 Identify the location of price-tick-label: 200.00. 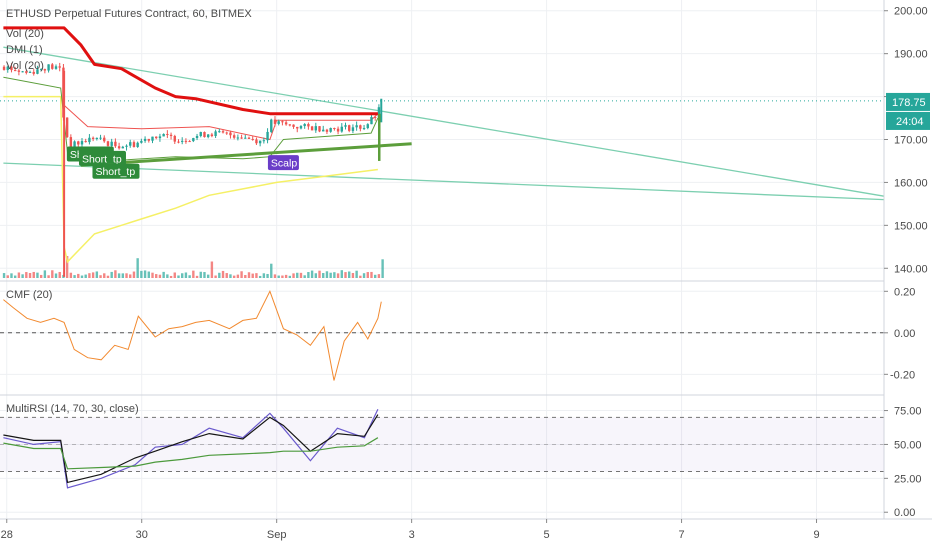
(911, 12).